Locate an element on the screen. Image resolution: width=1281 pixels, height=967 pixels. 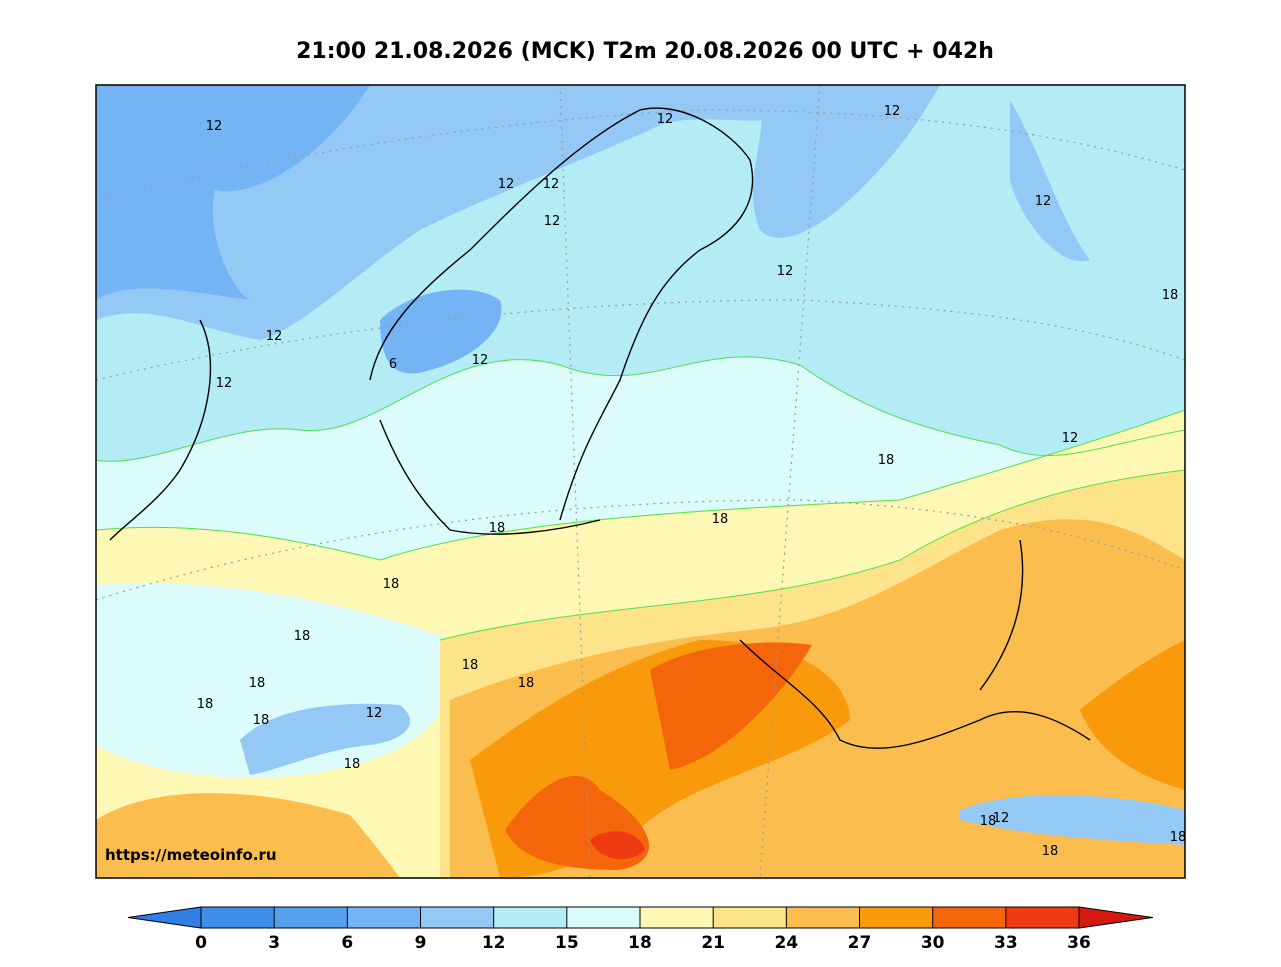
colorbar-under is located at coordinates (164, 917).